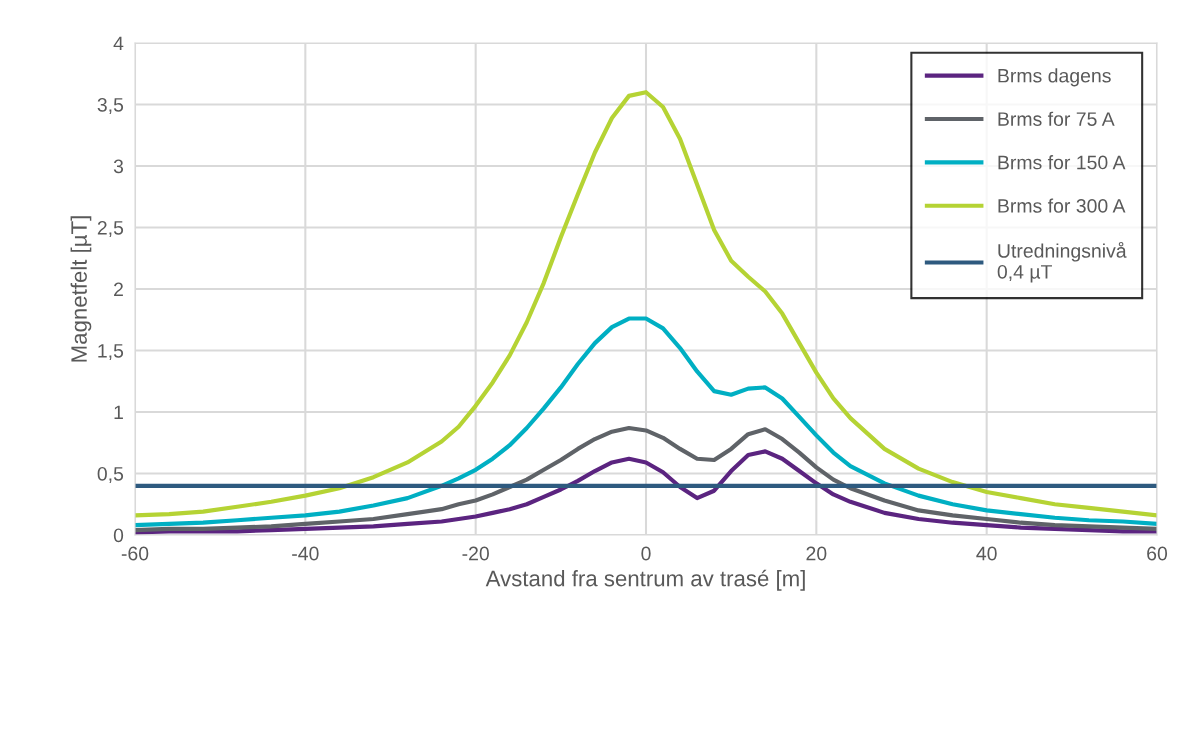 The height and width of the screenshot is (735, 1186). Describe the element at coordinates (816, 553) in the screenshot. I see `x-tick-label: 20` at that location.